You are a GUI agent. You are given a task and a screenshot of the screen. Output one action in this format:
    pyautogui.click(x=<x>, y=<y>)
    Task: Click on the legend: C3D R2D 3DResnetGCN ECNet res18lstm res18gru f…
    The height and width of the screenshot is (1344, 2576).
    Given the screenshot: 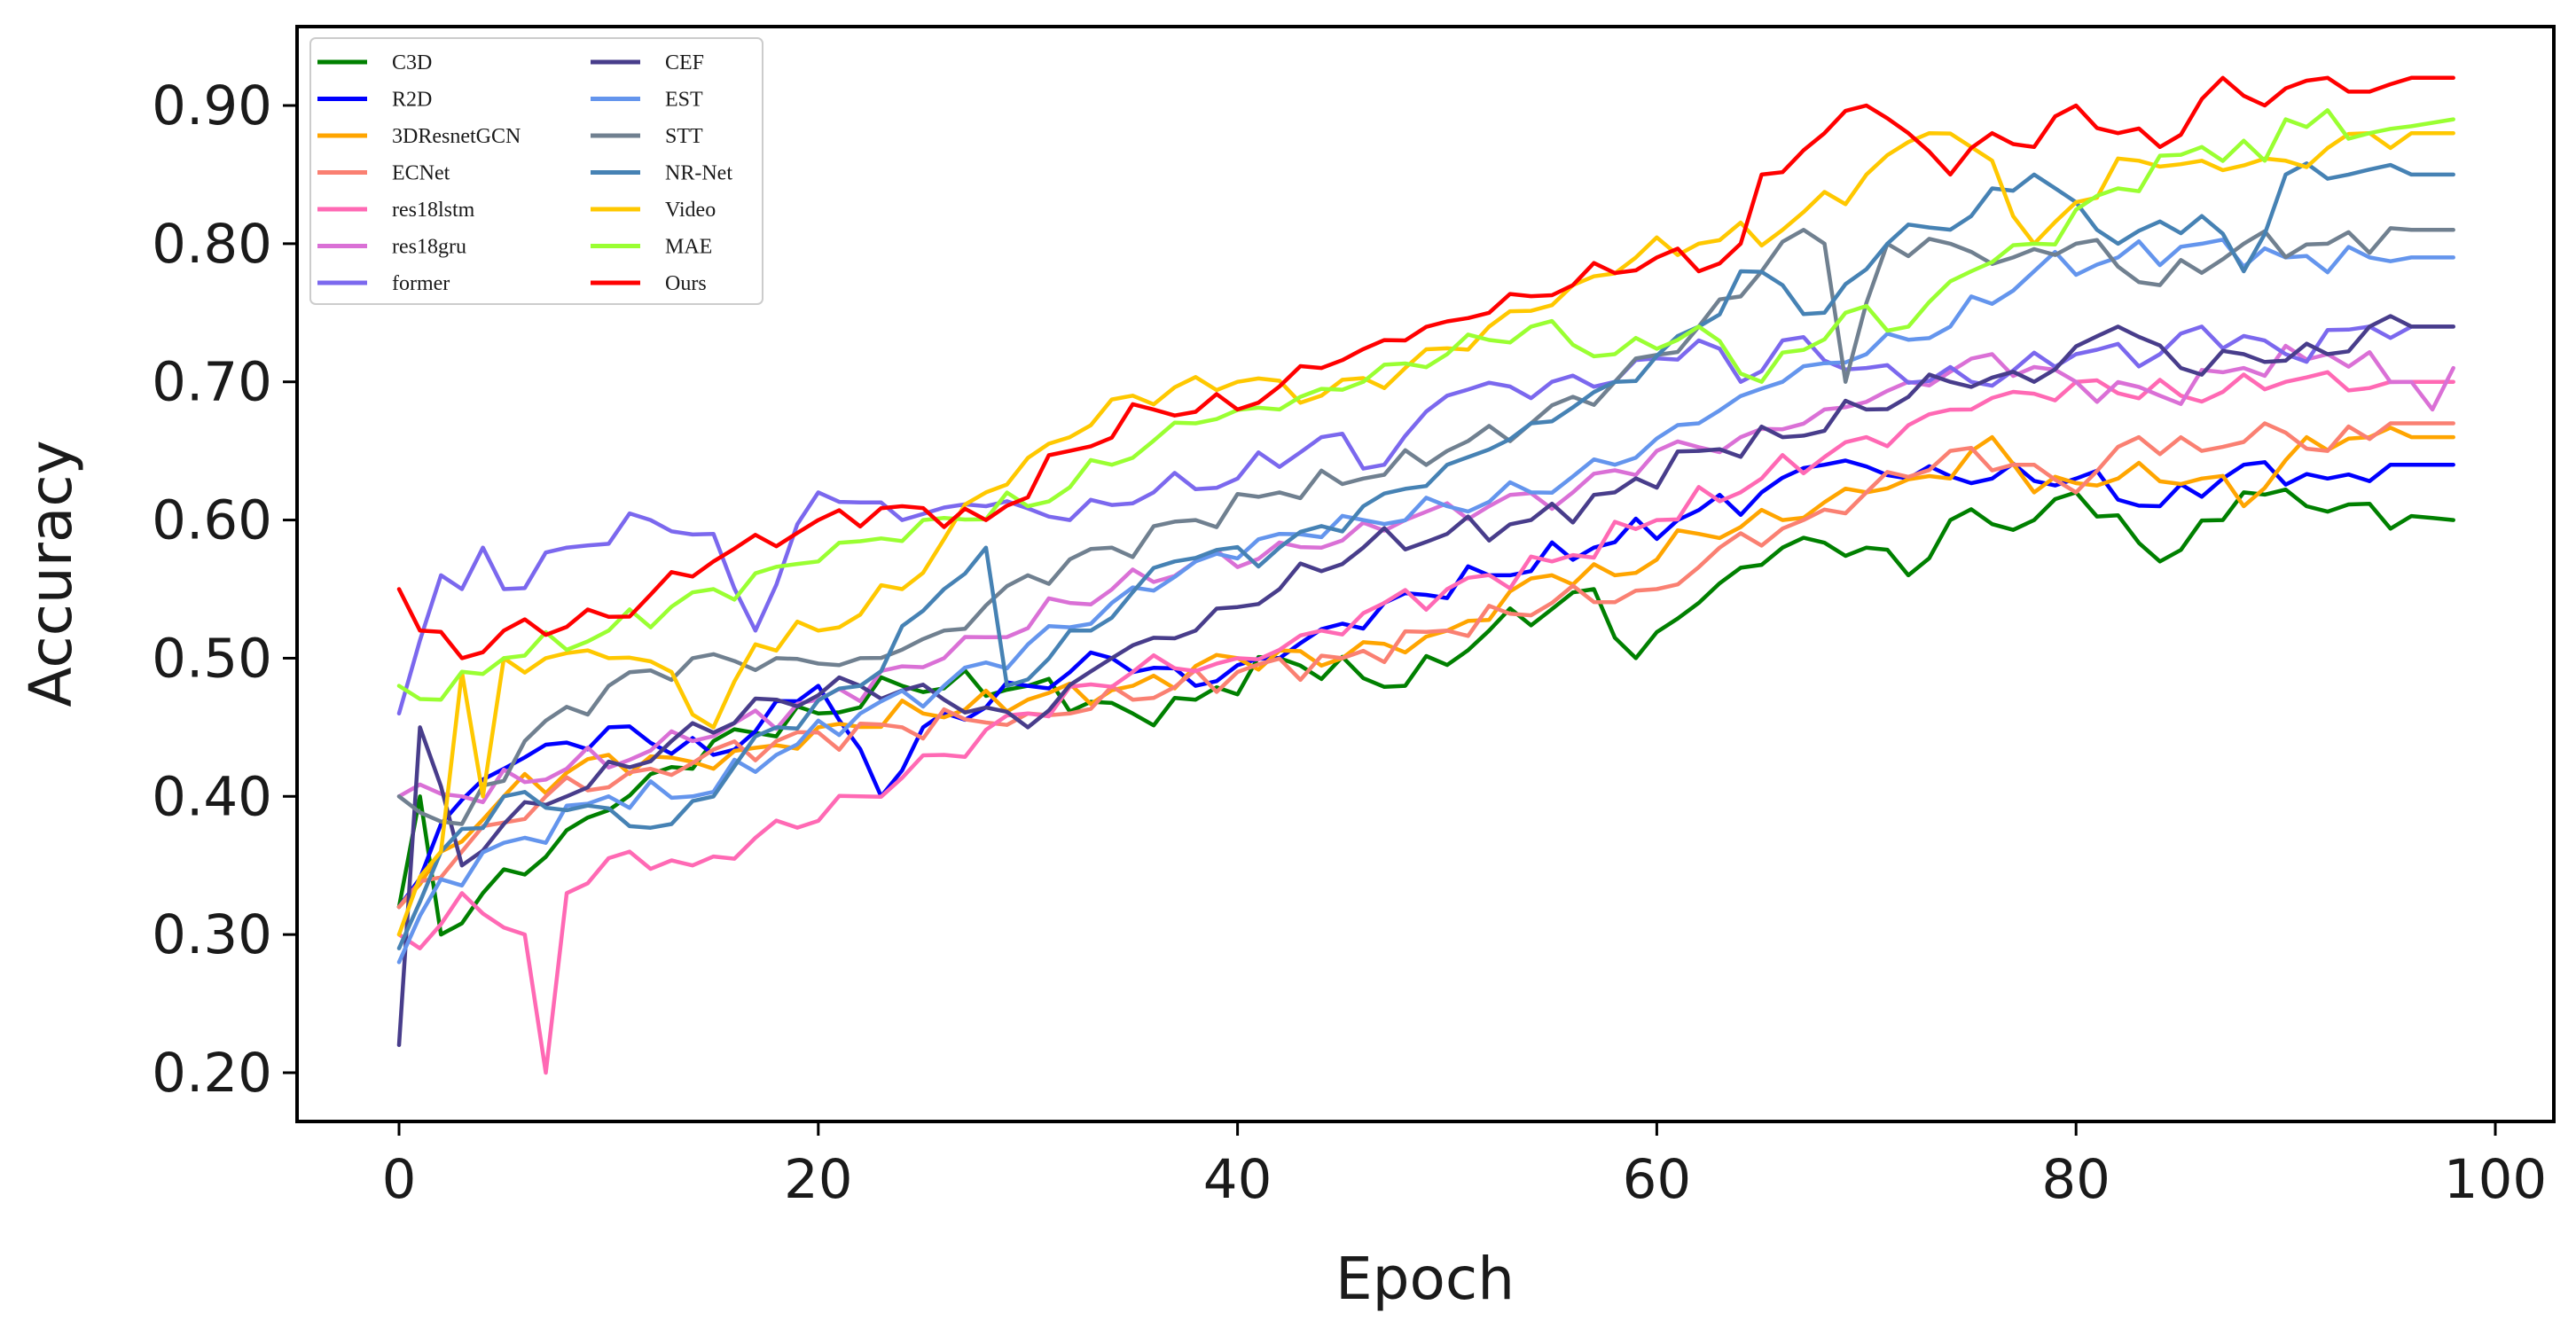 What is the action you would take?
    pyautogui.click(x=536, y=171)
    